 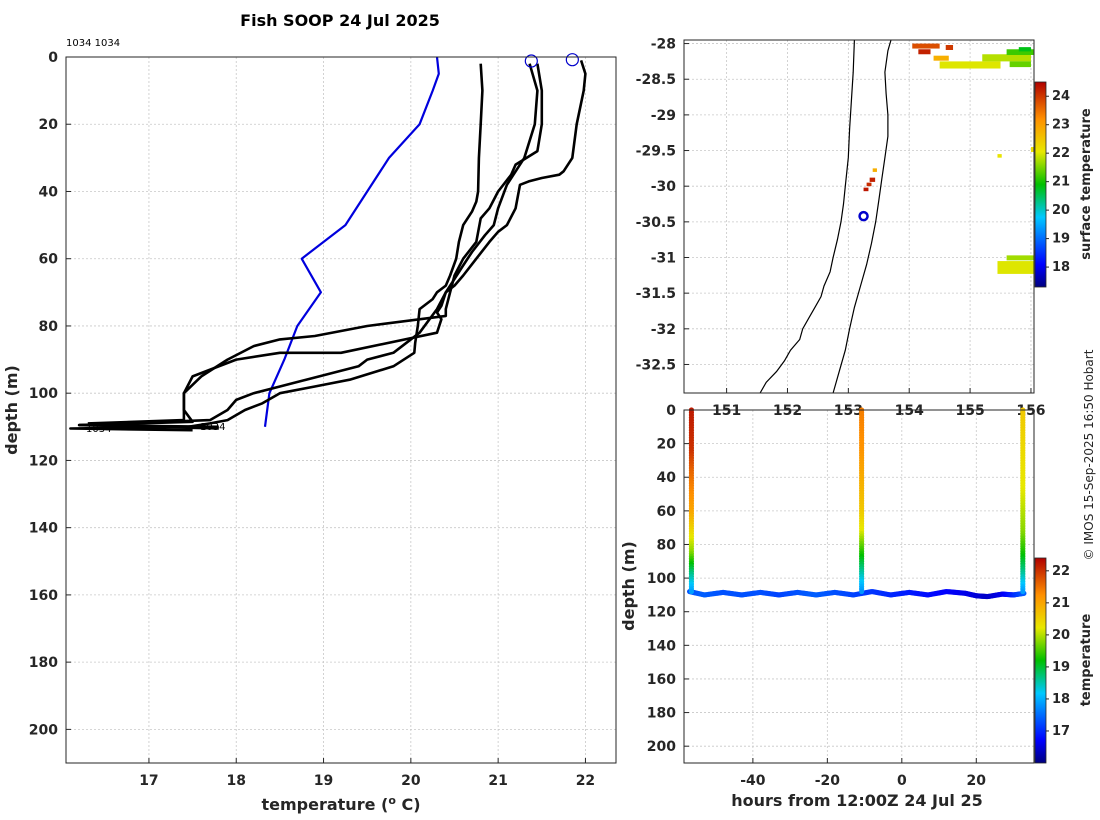 I want to click on depth-time-x-tick-label: -20, so click(x=828, y=781).